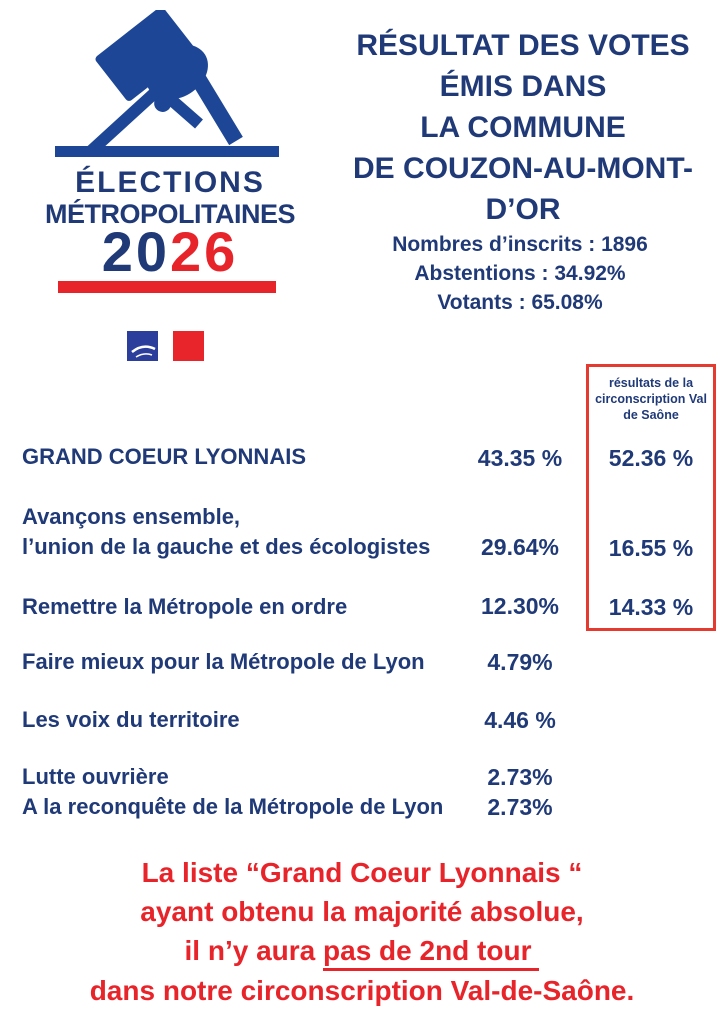 This screenshot has width=724, height=1024. Describe the element at coordinates (185, 606) in the screenshot. I see `result-label: Remettre la Métropole en ordre` at that location.